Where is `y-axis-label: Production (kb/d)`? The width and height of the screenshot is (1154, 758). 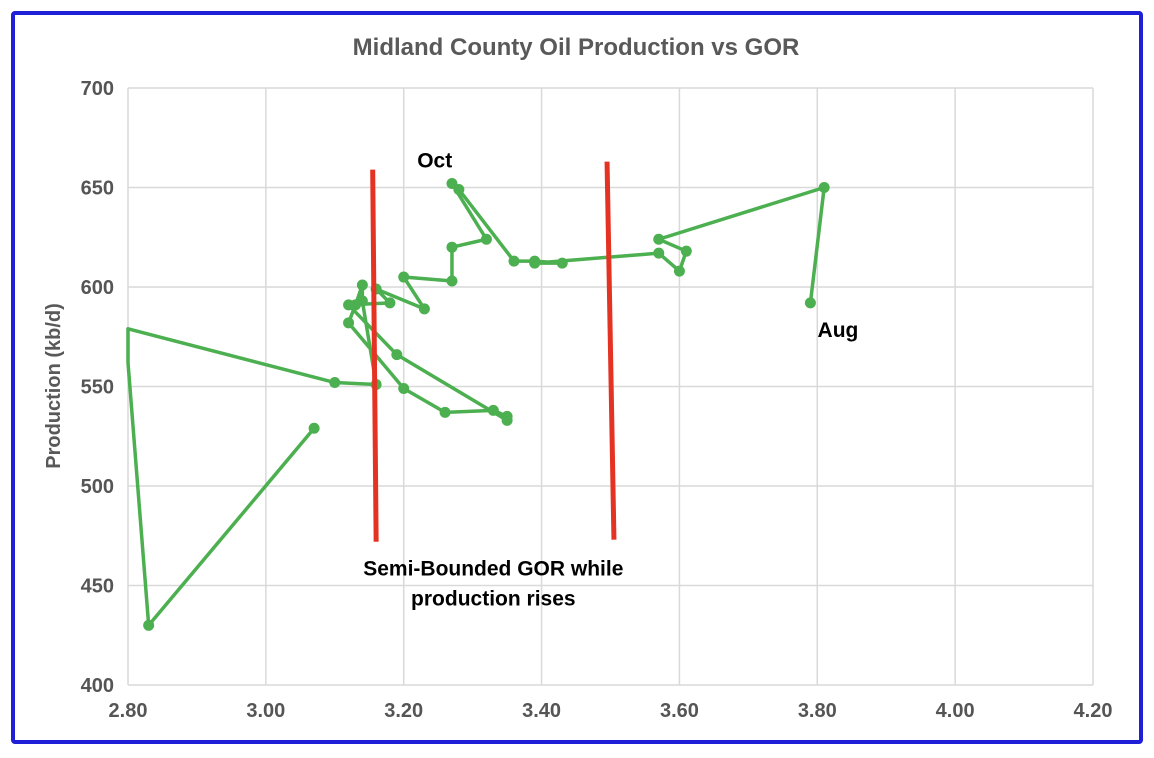 y-axis-label: Production (kb/d) is located at coordinates (54, 386).